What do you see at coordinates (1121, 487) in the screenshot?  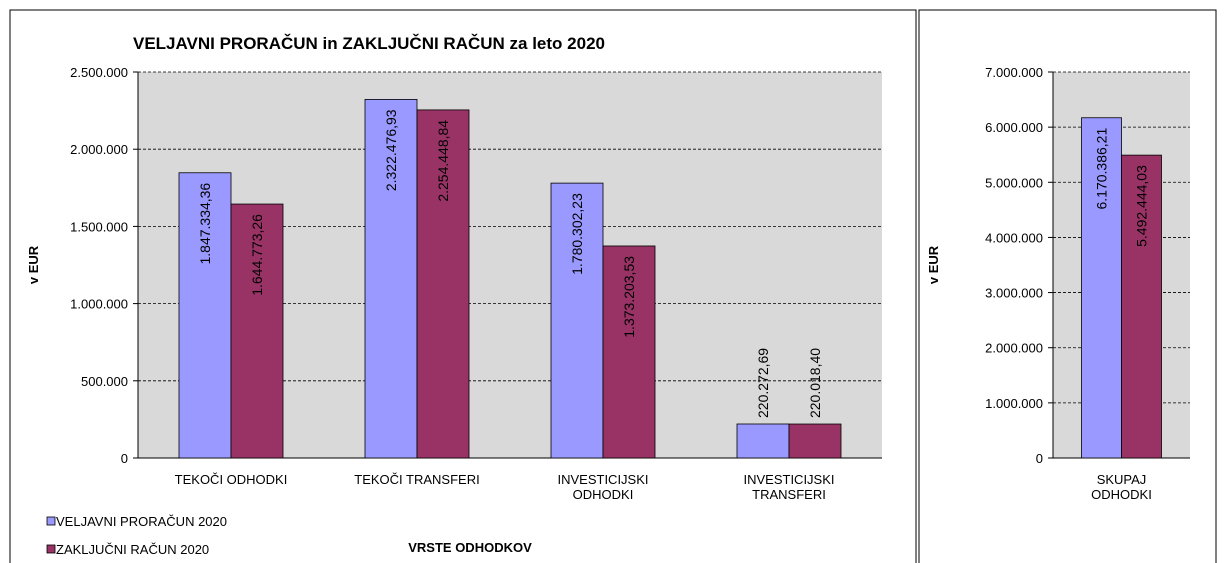 I see `x-tick-label: SKUPAJ ODHODKI` at bounding box center [1121, 487].